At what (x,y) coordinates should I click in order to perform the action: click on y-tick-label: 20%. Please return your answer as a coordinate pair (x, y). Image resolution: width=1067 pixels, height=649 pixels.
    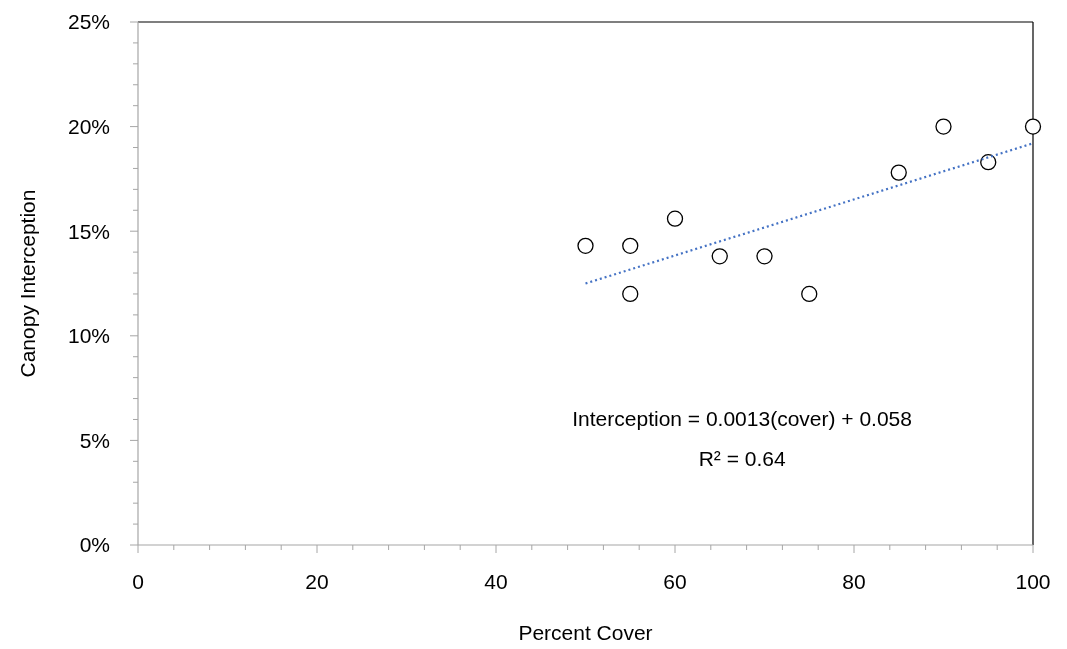
    Looking at the image, I should click on (88, 126).